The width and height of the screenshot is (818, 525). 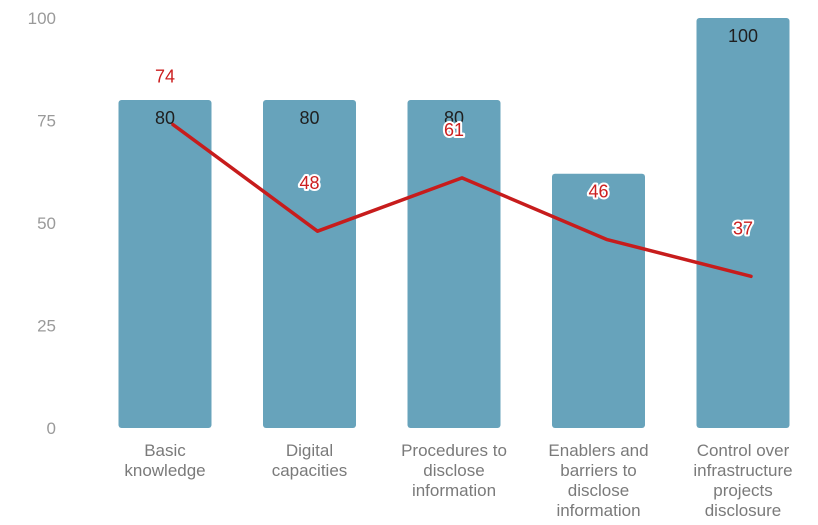 I want to click on y-tick-label: 25, so click(x=46, y=326).